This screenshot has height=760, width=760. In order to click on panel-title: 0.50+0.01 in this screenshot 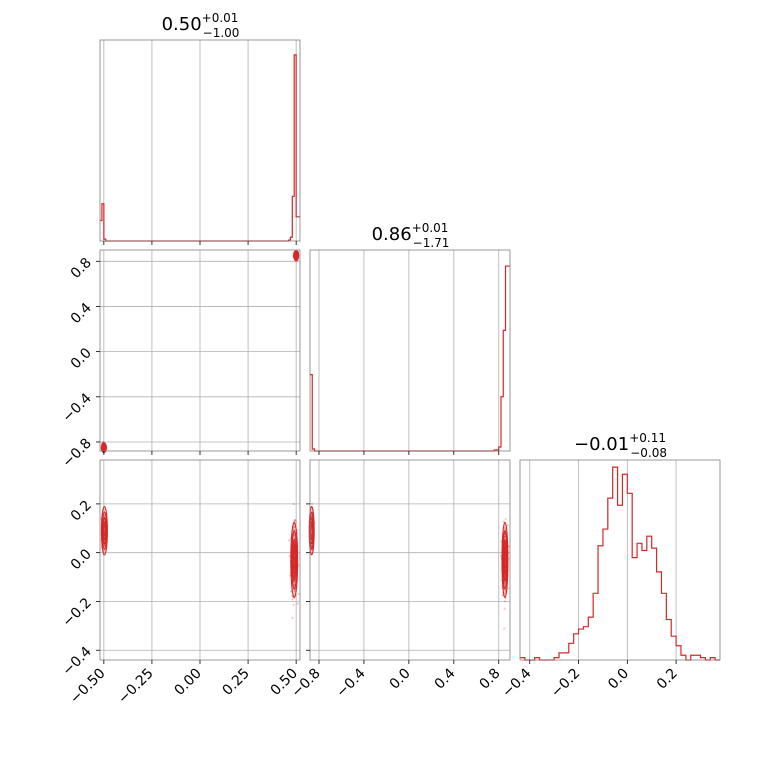, I will do `click(200, 23)`.